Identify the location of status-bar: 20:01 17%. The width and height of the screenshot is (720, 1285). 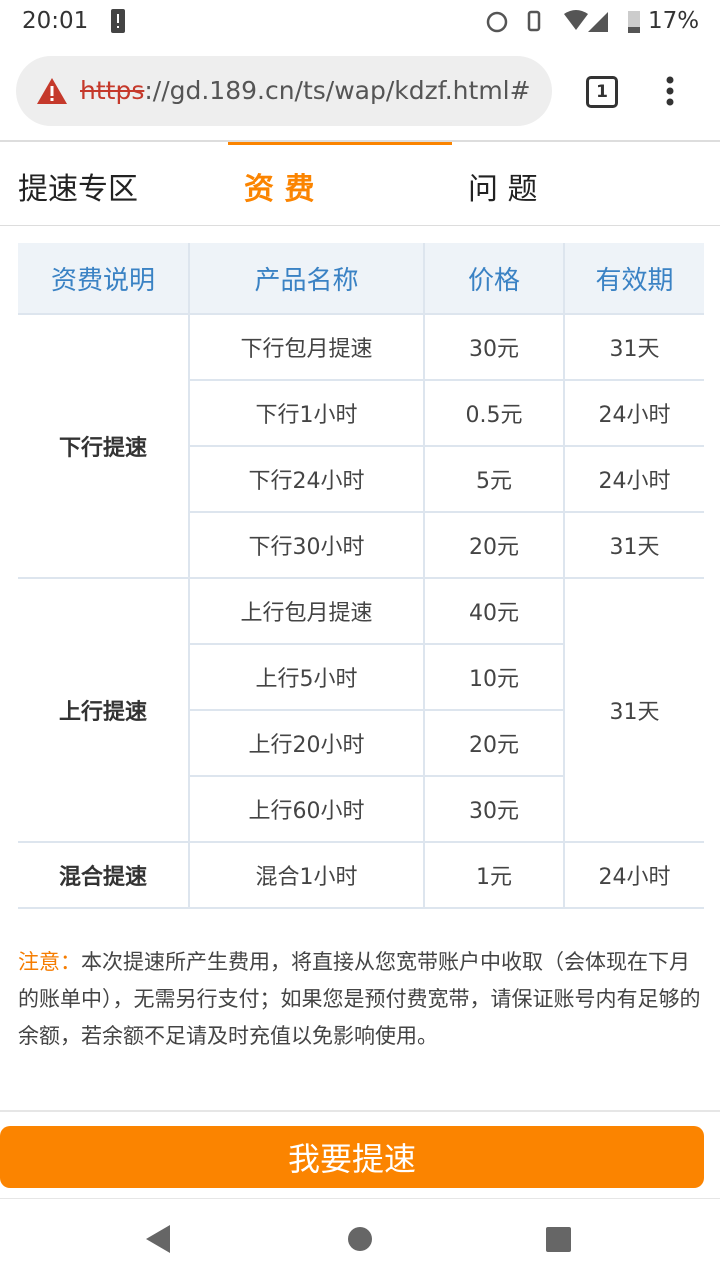
(360, 21).